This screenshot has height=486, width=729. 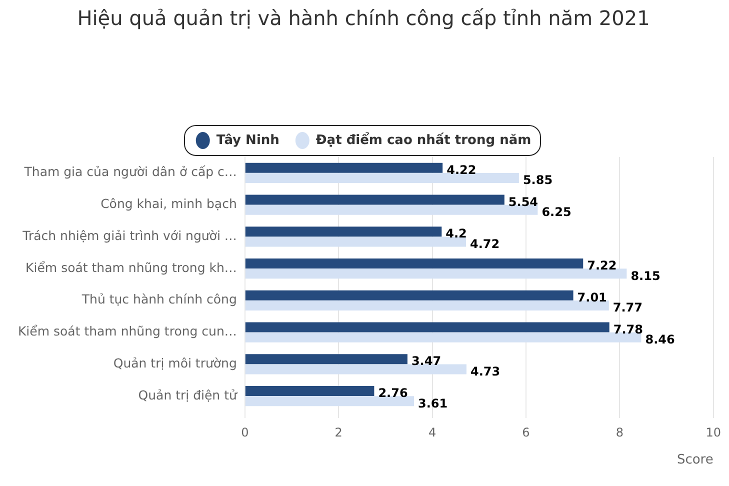 What do you see at coordinates (526, 432) in the screenshot?
I see `x-tick-label: 6` at bounding box center [526, 432].